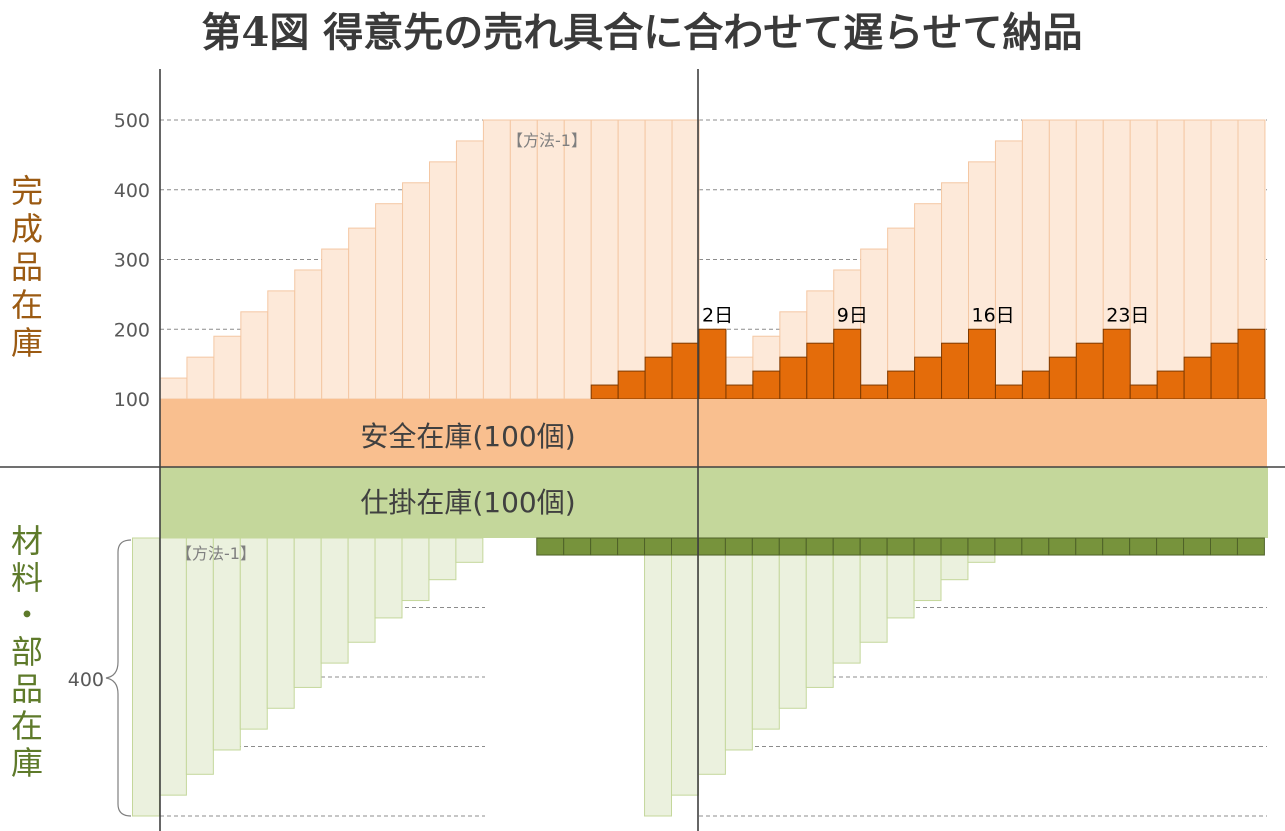 This screenshot has height=831, width=1285. Describe the element at coordinates (1127, 315) in the screenshot. I see `day-annotation: 23日` at that location.